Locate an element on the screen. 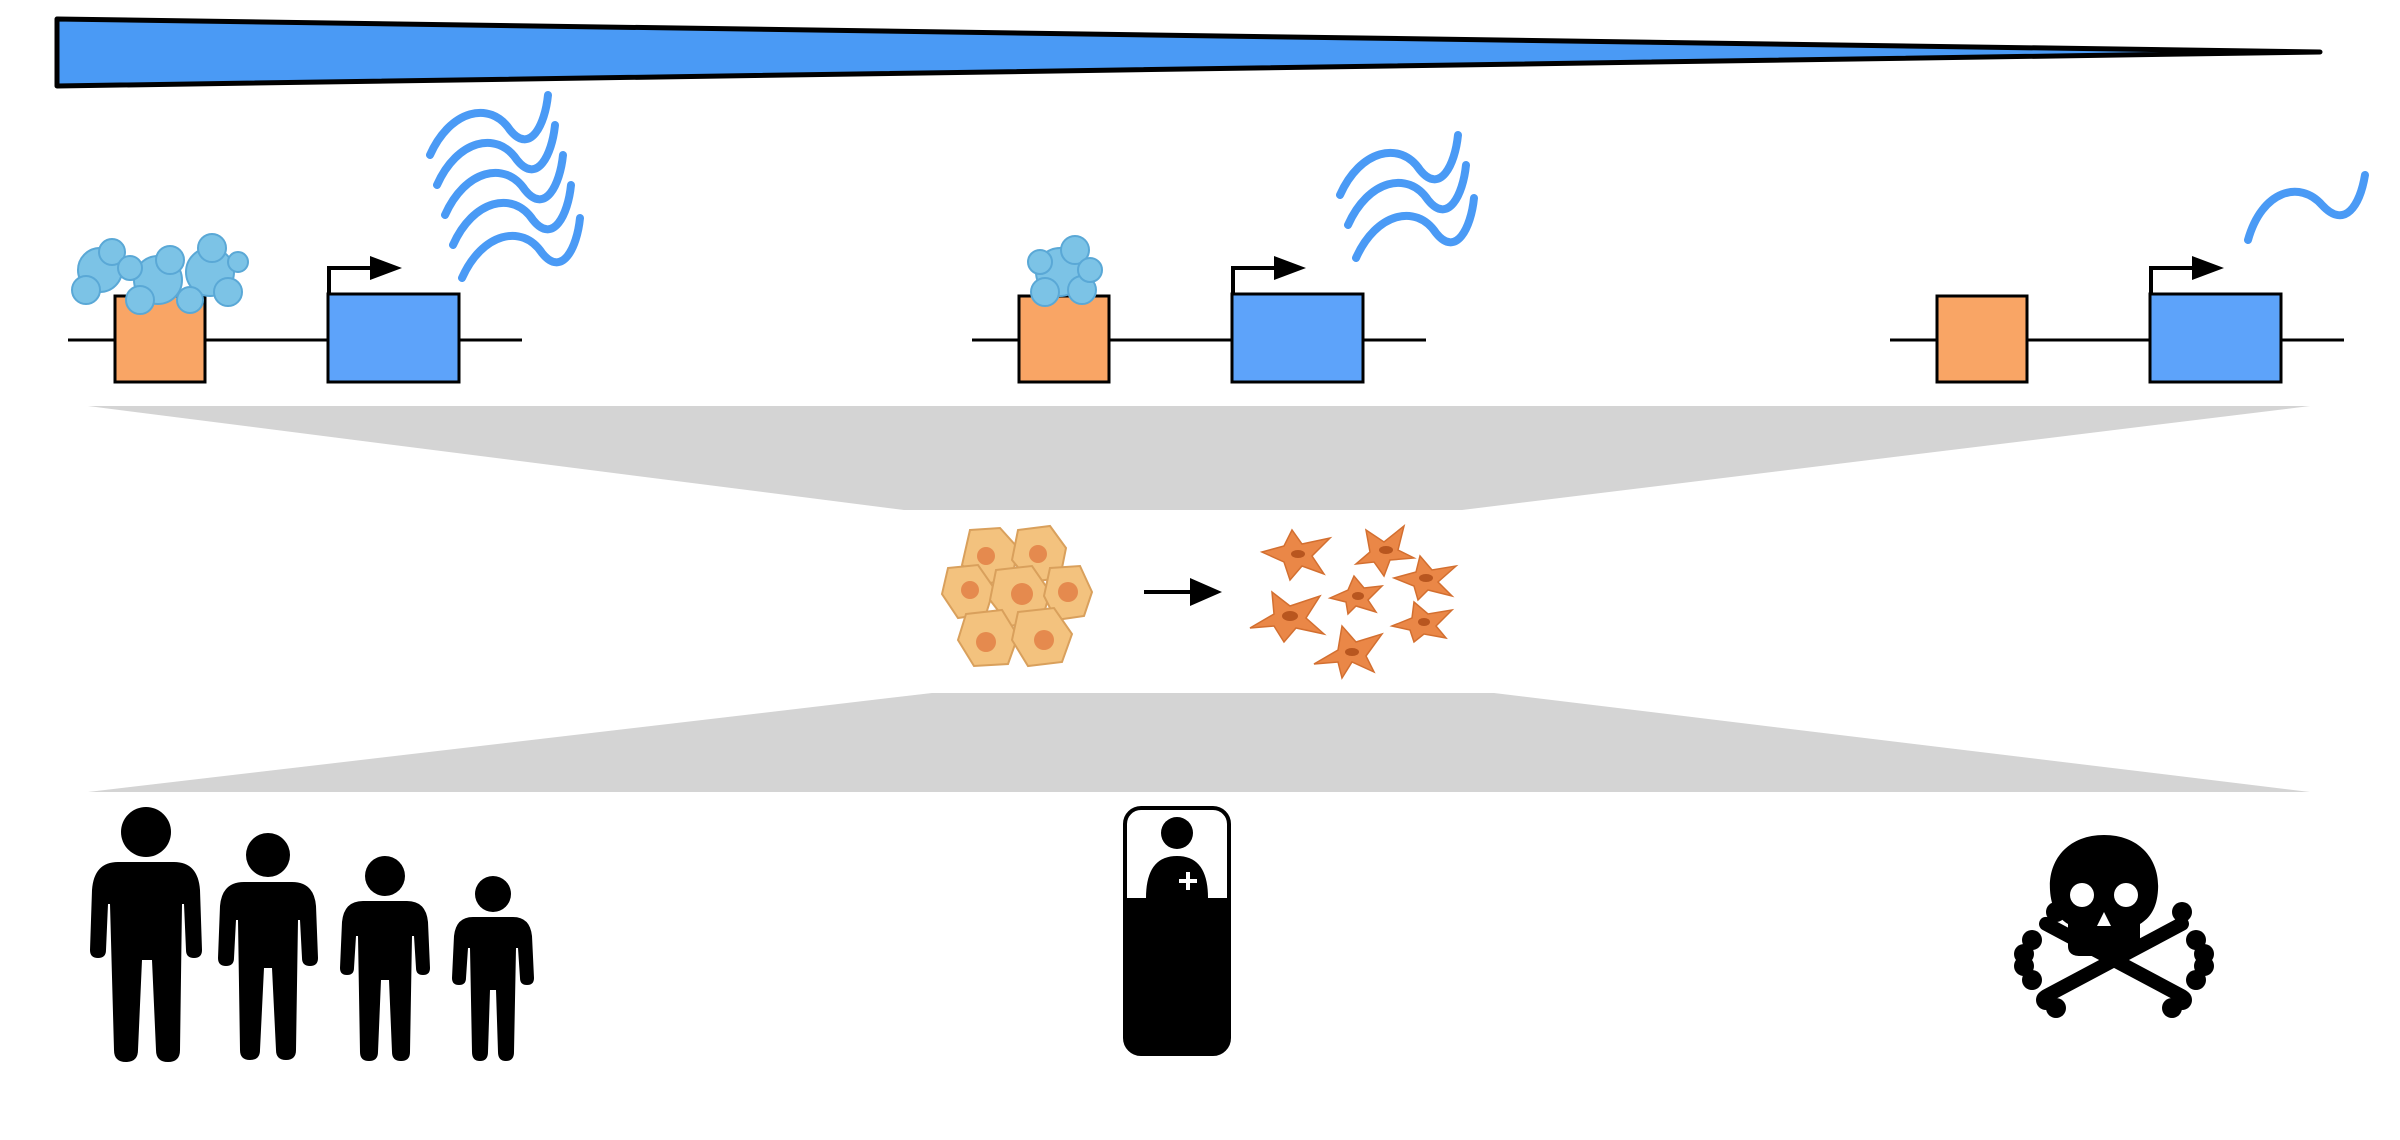  skull-crossbones-icon is located at coordinates (2114, 926).